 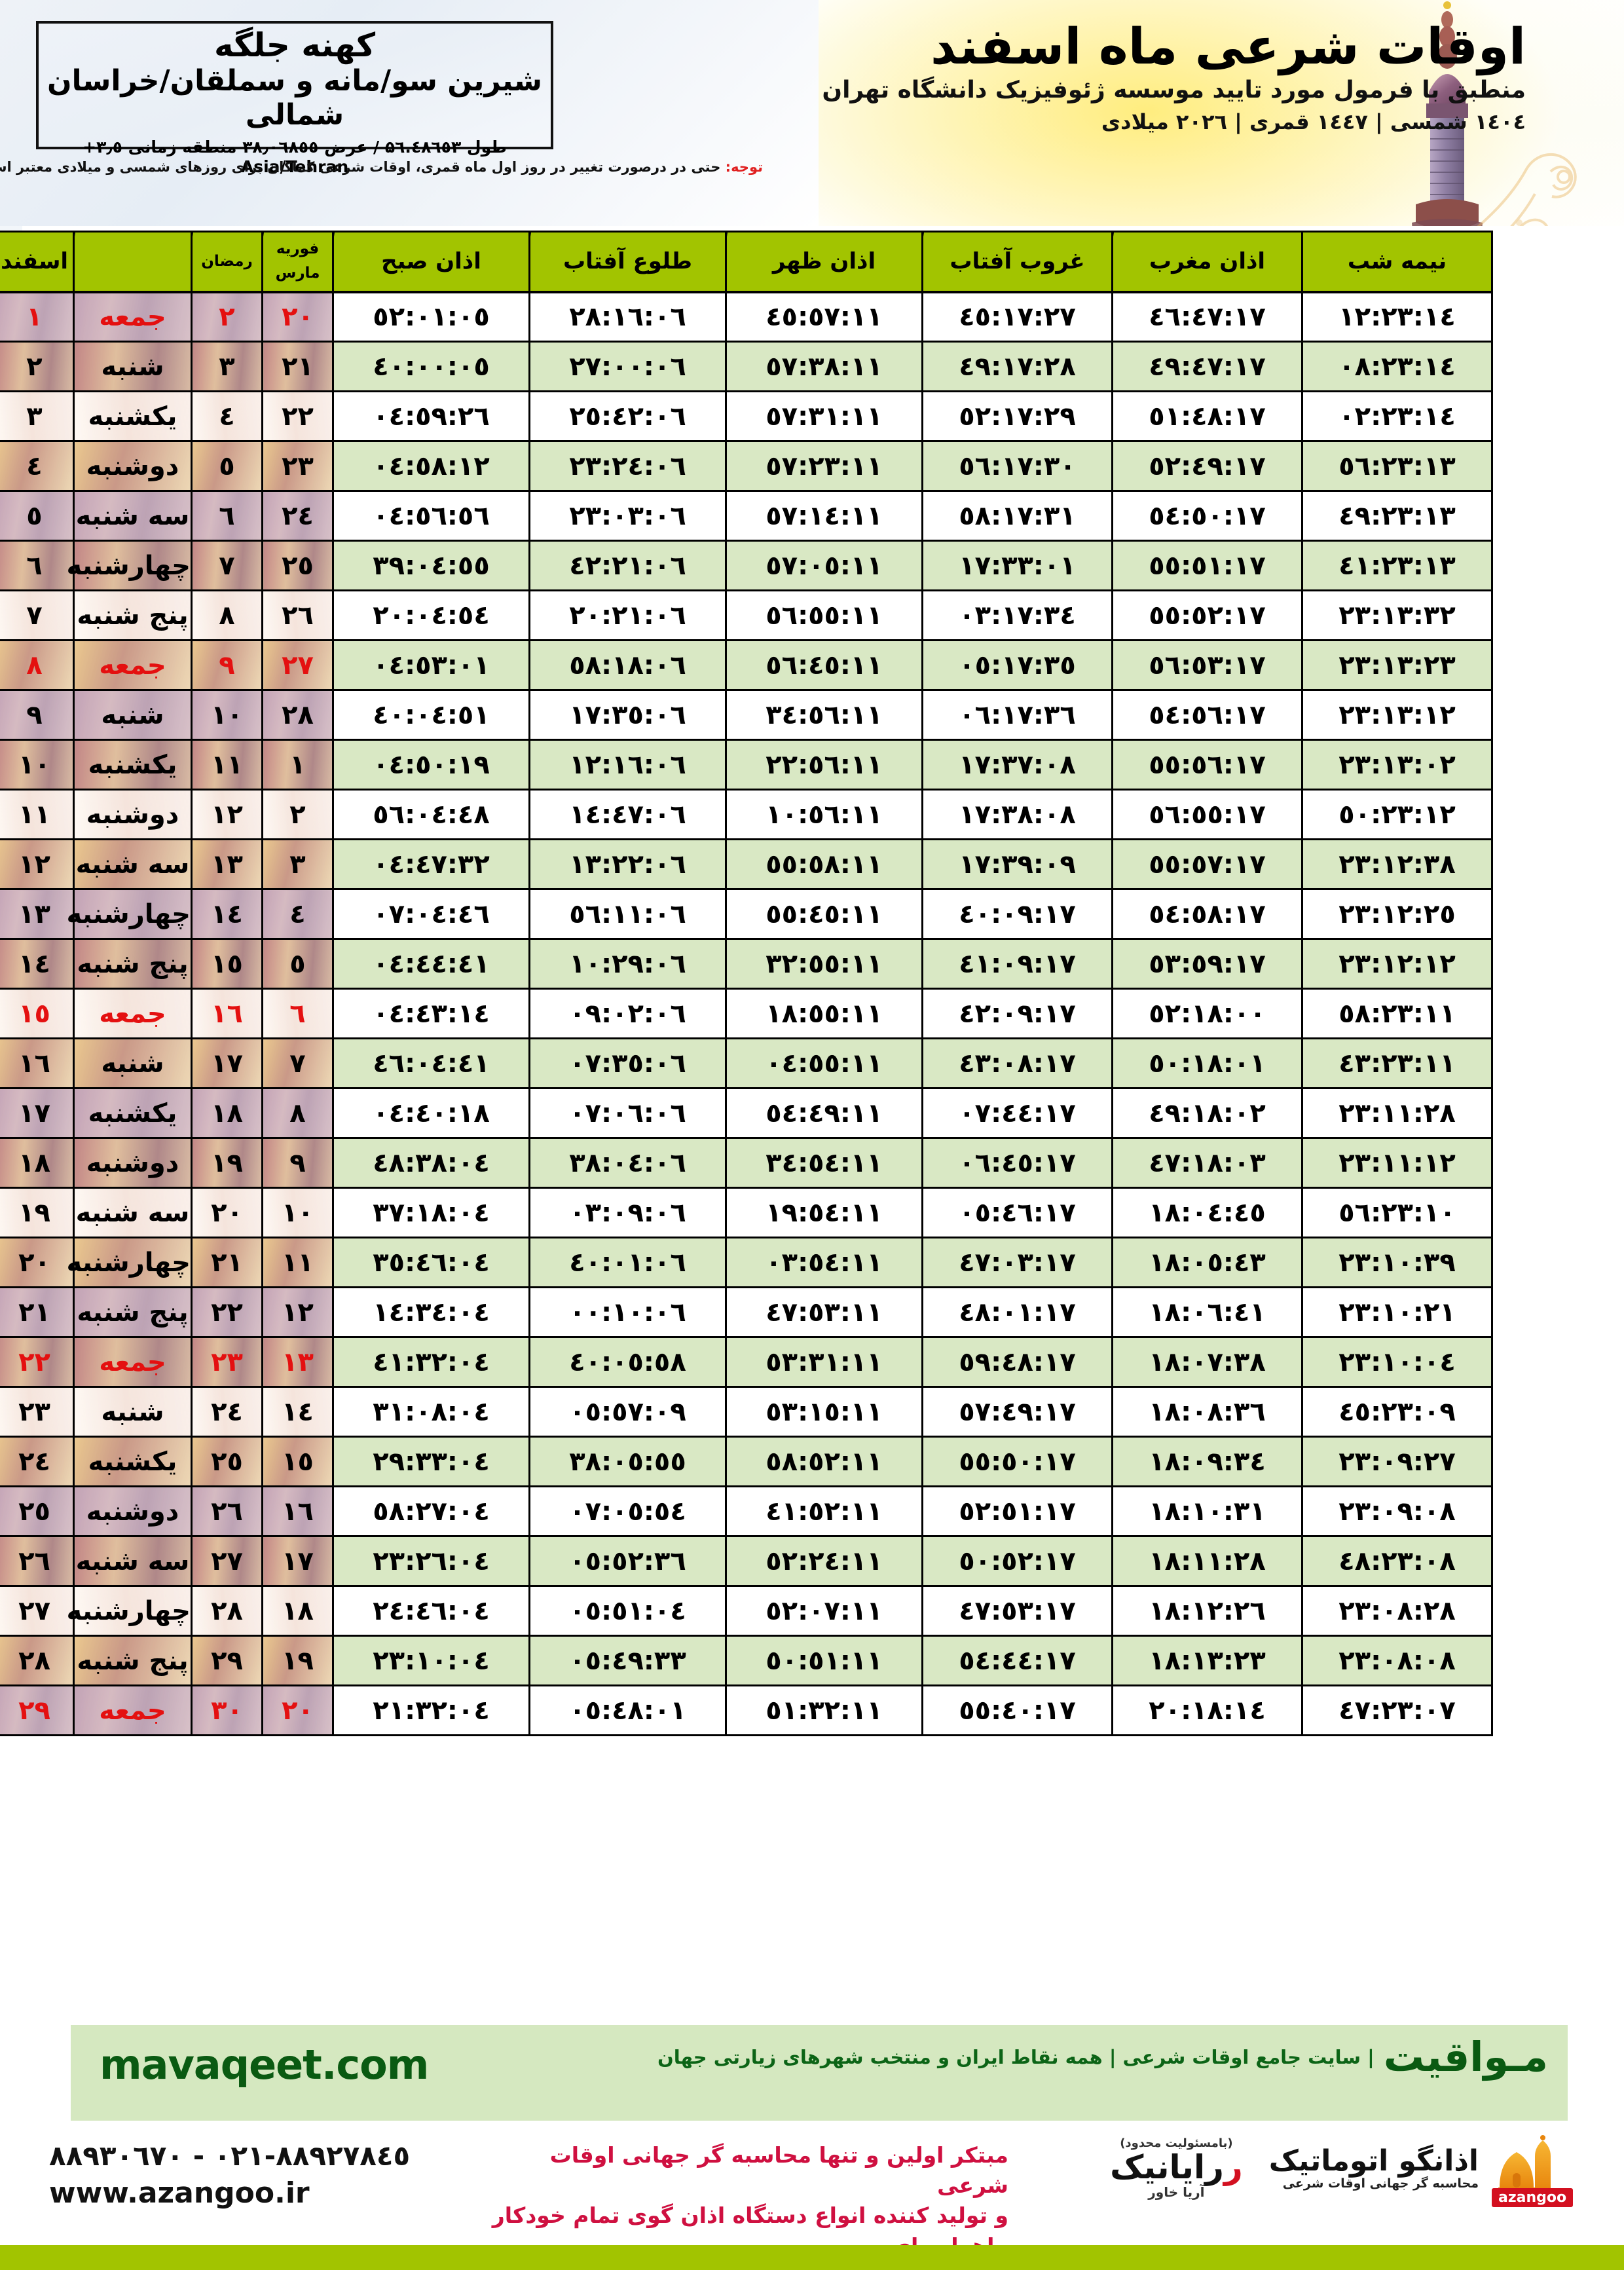 What do you see at coordinates (129, 565) in the screenshot?
I see `cell-day-name: چهارشنبه` at bounding box center [129, 565].